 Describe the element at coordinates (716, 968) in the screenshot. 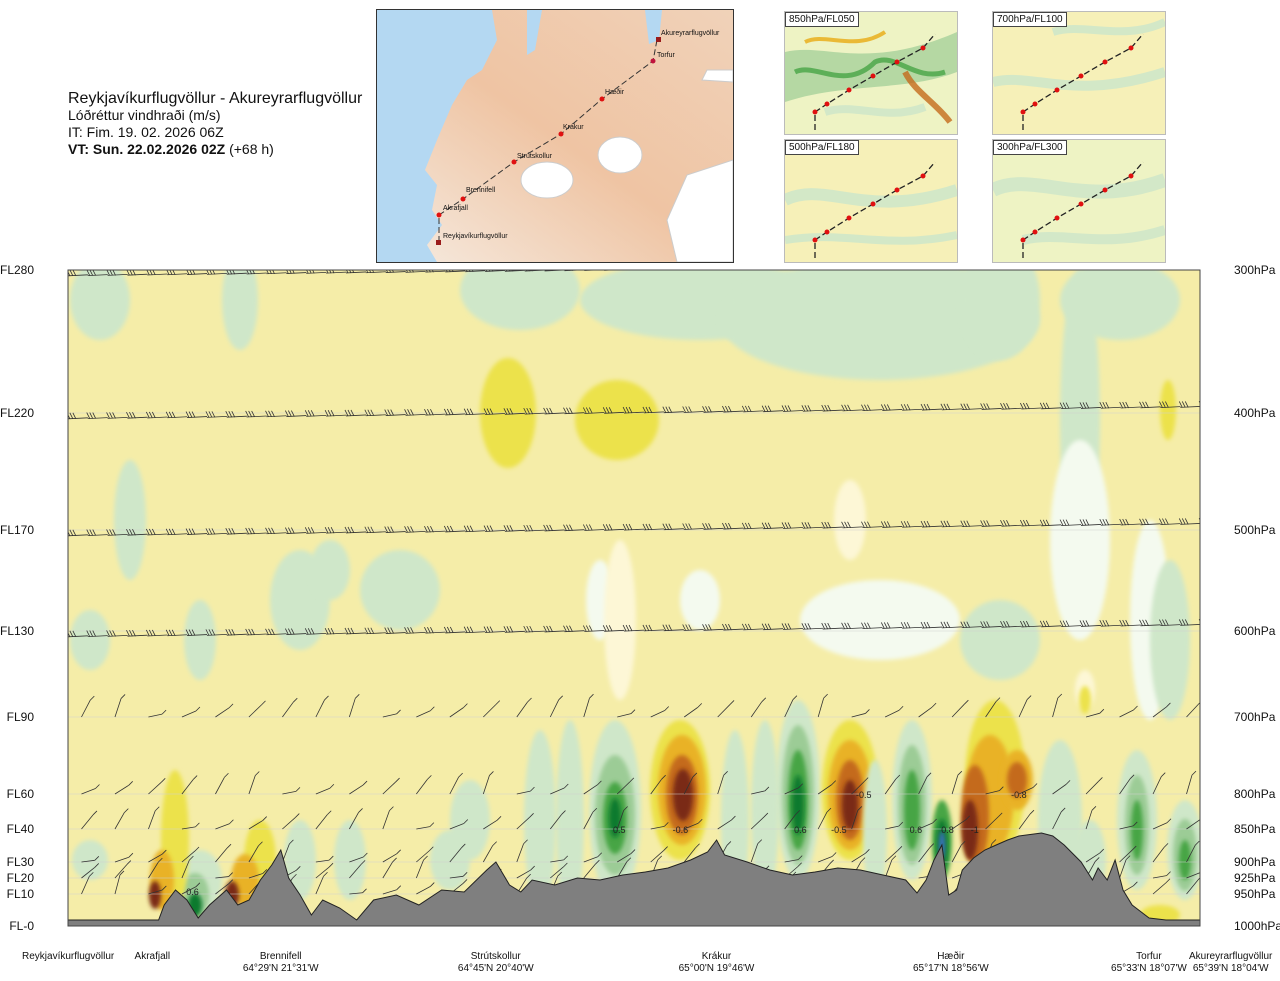

I see `location-coordinates: 65°00'N 19°46'W` at that location.